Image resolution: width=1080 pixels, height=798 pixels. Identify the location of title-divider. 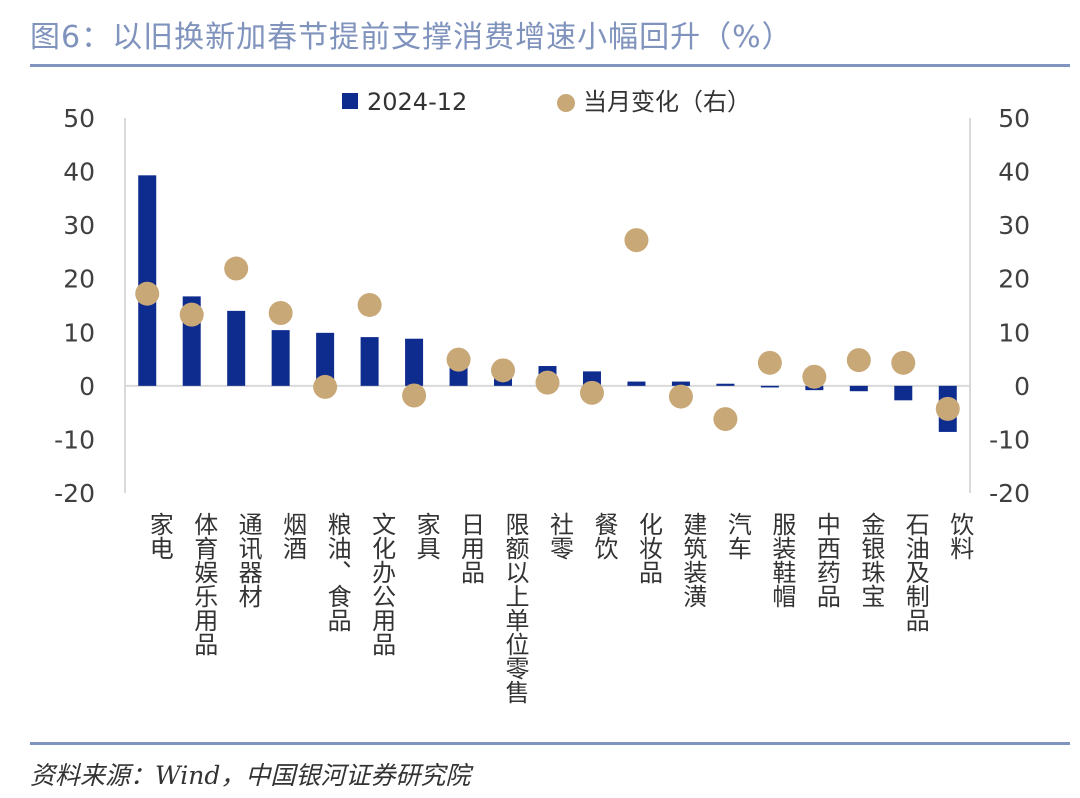
(550, 65).